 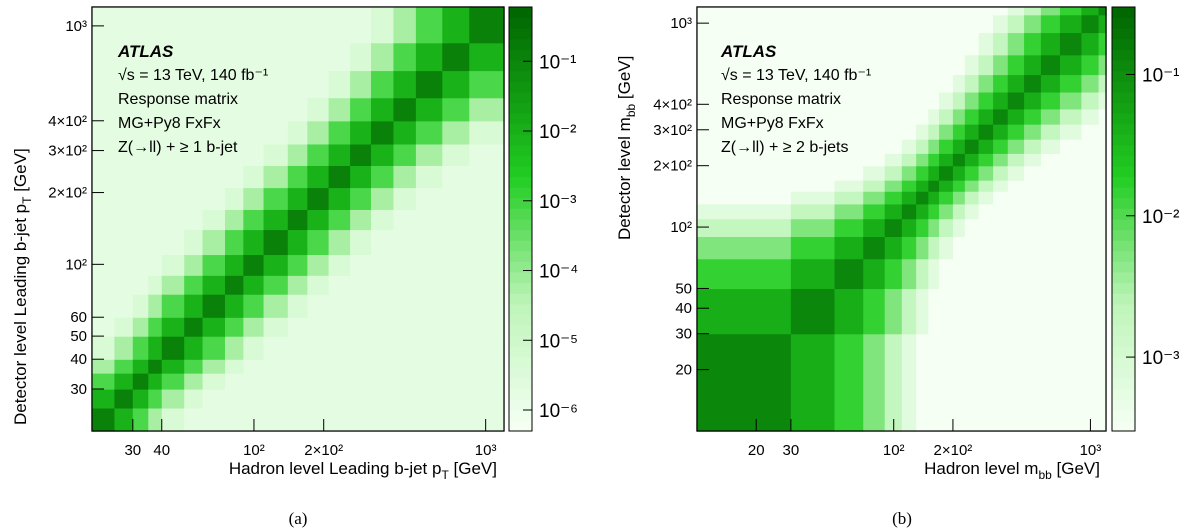 What do you see at coordinates (672, 104) in the screenshot?
I see `y-tick-label: 4×10²` at bounding box center [672, 104].